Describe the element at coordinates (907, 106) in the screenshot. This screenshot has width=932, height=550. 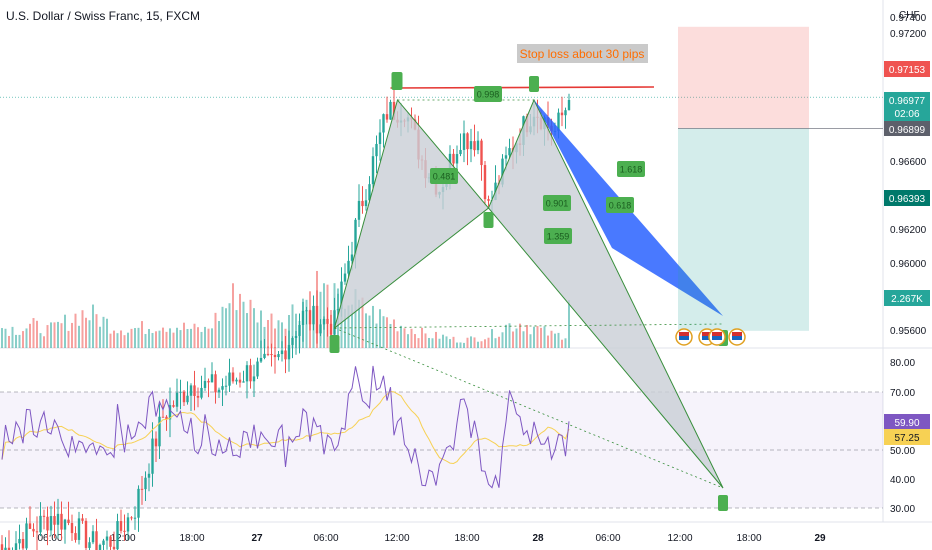
I see `current-price-badge` at that location.